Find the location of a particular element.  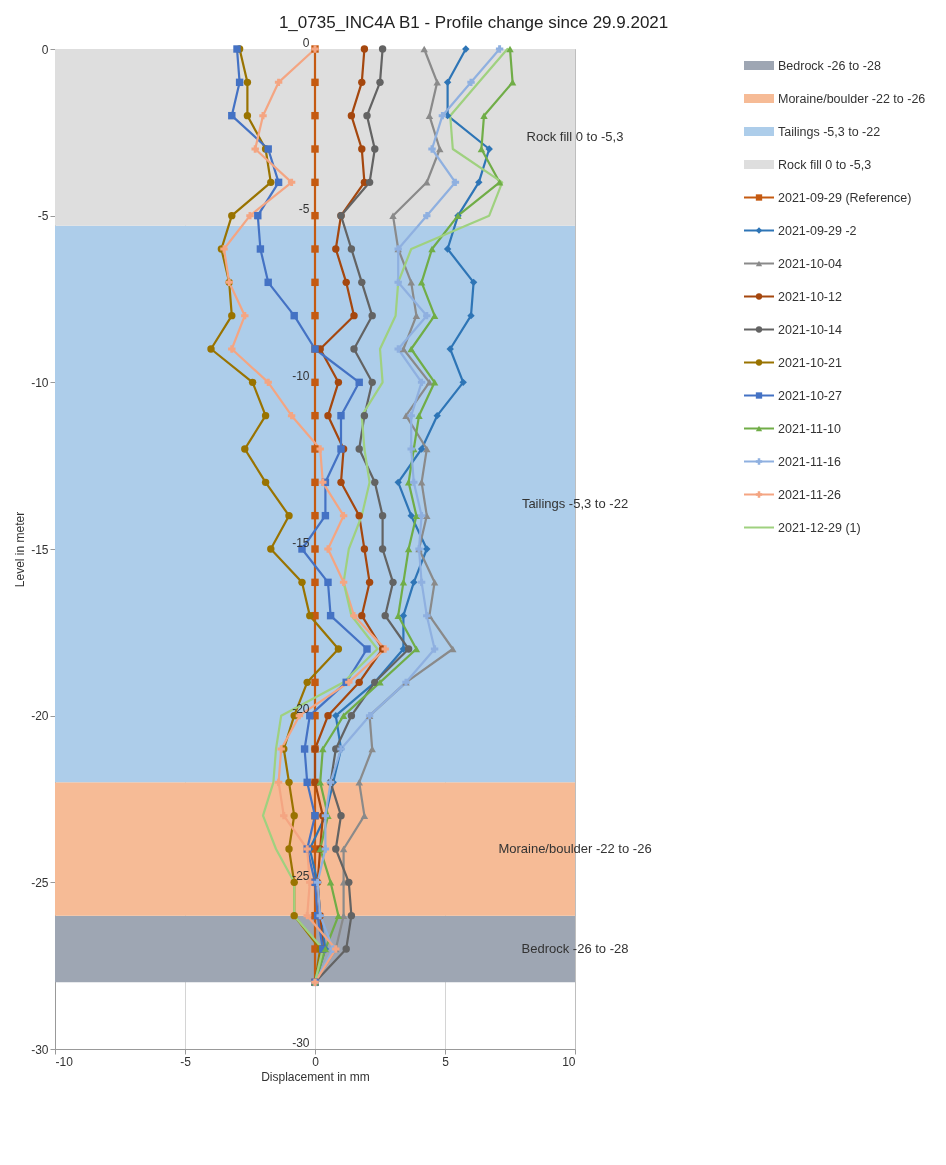

y-tick-label: -10 is located at coordinates (40, 382).